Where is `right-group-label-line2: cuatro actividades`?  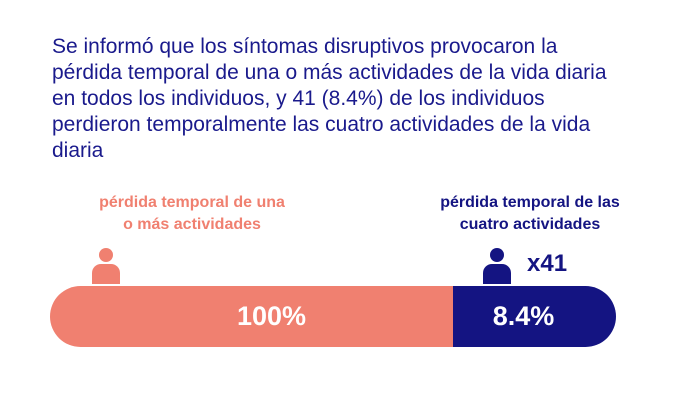
right-group-label-line2: cuatro actividades is located at coordinates (530, 224).